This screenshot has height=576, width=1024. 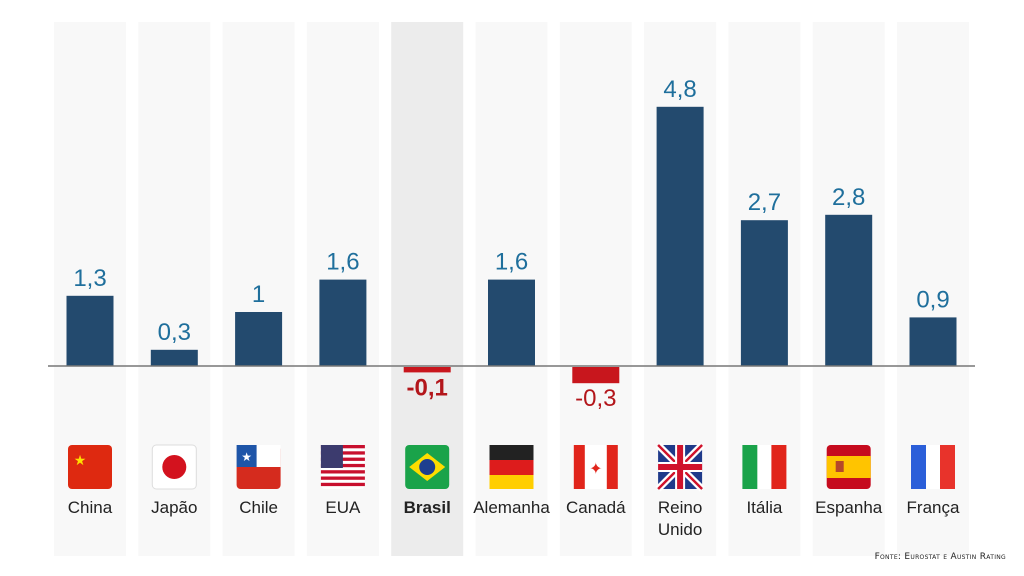 I want to click on italy-flag-icon, so click(x=764, y=467).